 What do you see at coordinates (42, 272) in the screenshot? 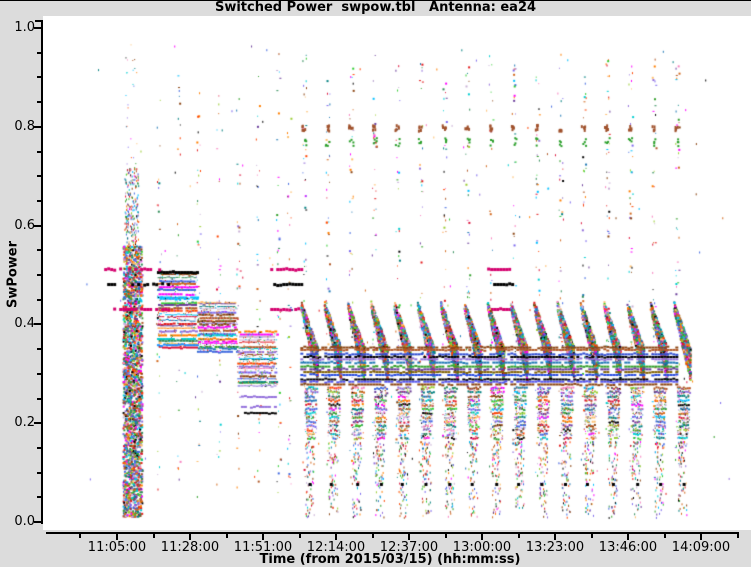
I see `y-axis-spine` at bounding box center [42, 272].